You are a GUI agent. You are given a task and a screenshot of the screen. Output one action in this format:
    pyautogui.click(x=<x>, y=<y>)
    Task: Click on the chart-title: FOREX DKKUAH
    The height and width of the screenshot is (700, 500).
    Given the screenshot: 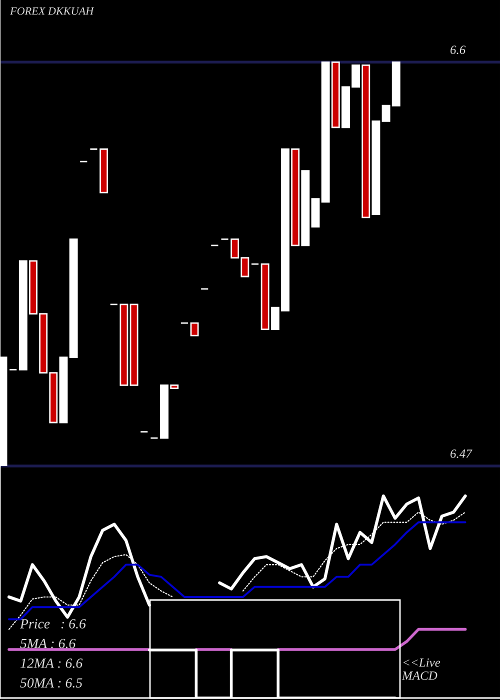 What is the action you would take?
    pyautogui.click(x=52, y=11)
    